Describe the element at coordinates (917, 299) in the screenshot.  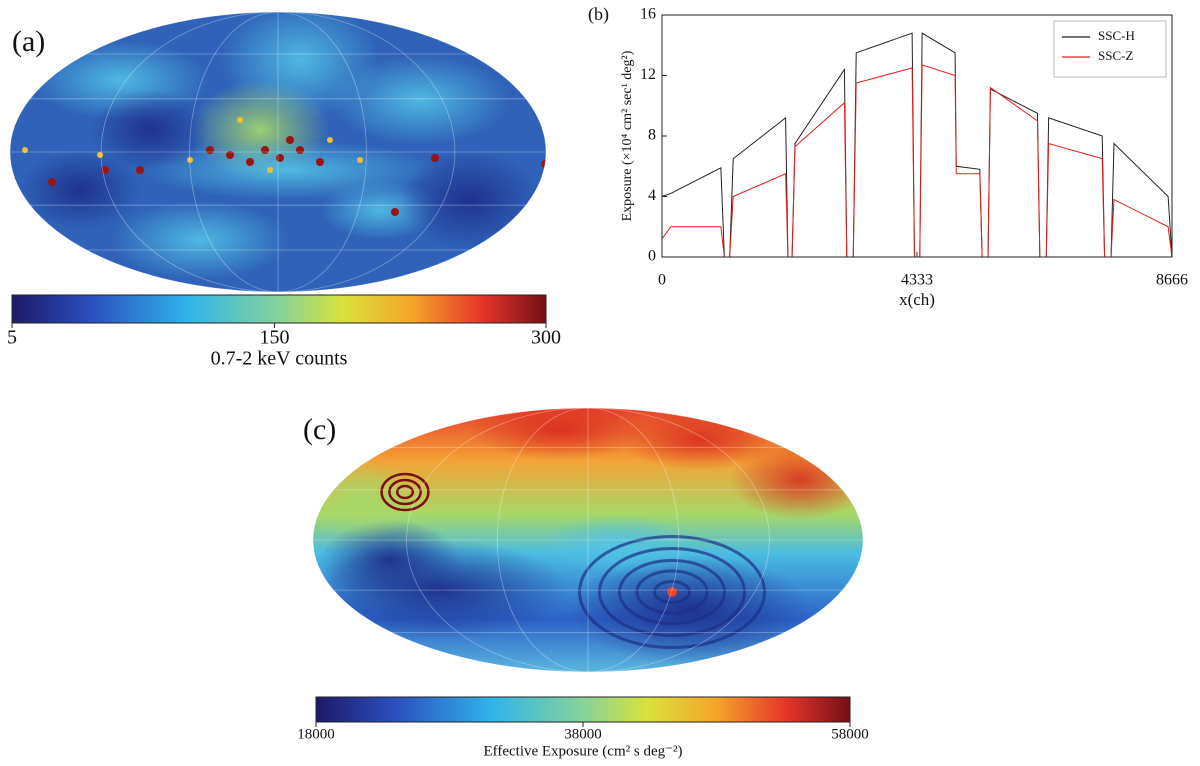
I see `x-axis-label: x(ch)` at that location.